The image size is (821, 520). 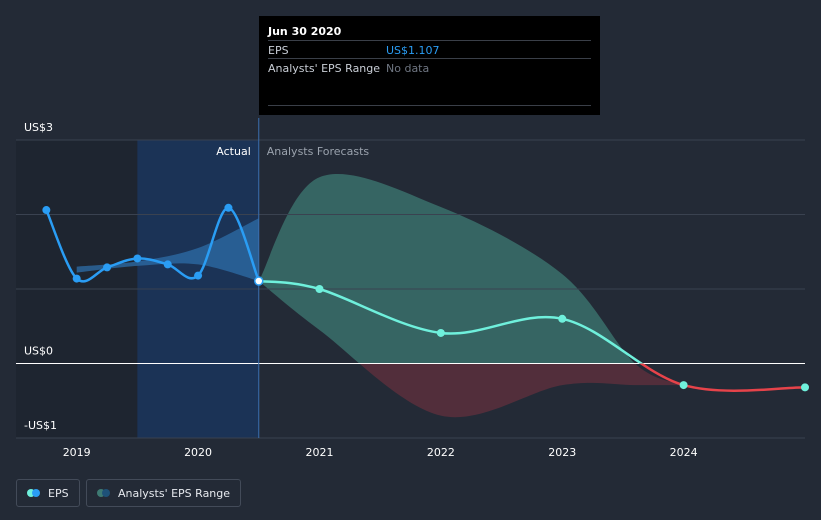 I want to click on legend-eps-button: EPS, so click(x=48, y=493).